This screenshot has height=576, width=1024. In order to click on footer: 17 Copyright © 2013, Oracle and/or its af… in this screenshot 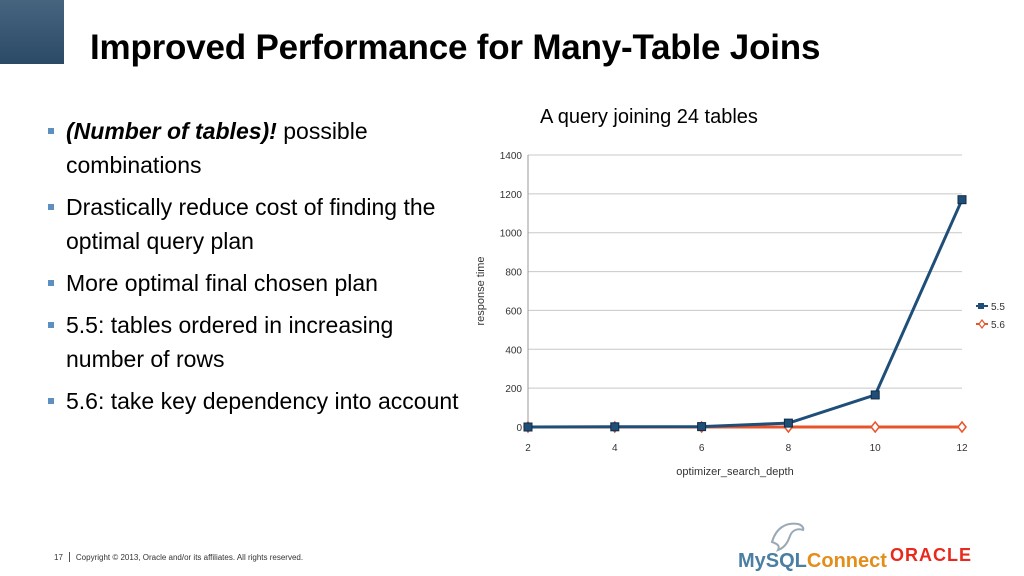, I will do `click(178, 557)`.